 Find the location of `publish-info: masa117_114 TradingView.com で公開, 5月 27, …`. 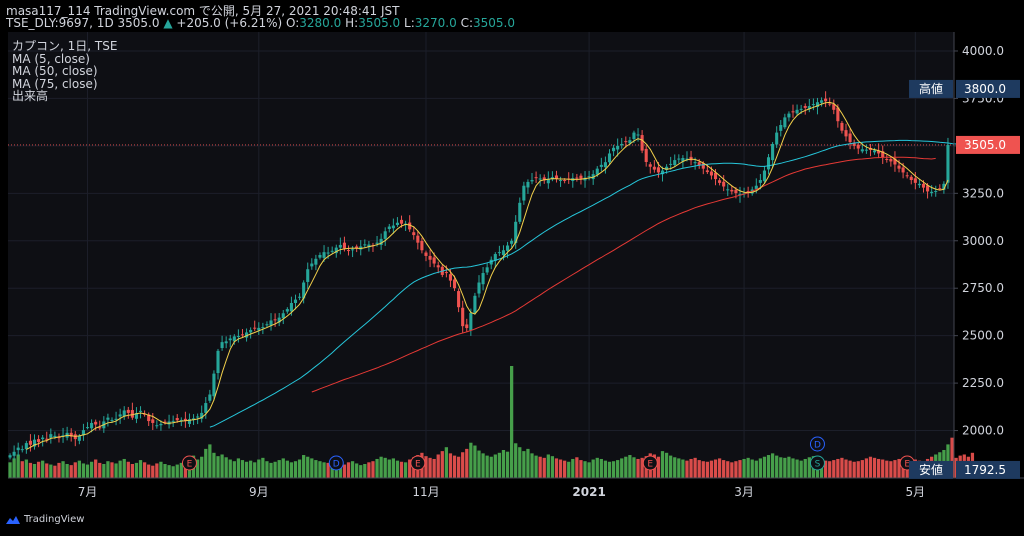

publish-info: masa117_114 TradingView.com で公開, 5月 27, … is located at coordinates (202, 10).